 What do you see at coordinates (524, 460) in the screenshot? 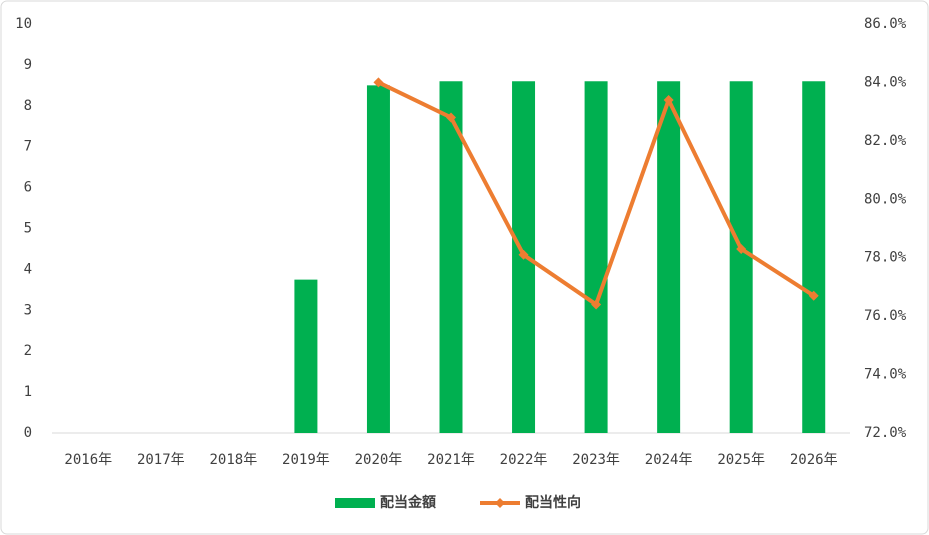
I see `x-tick-label: 2022年` at bounding box center [524, 460].